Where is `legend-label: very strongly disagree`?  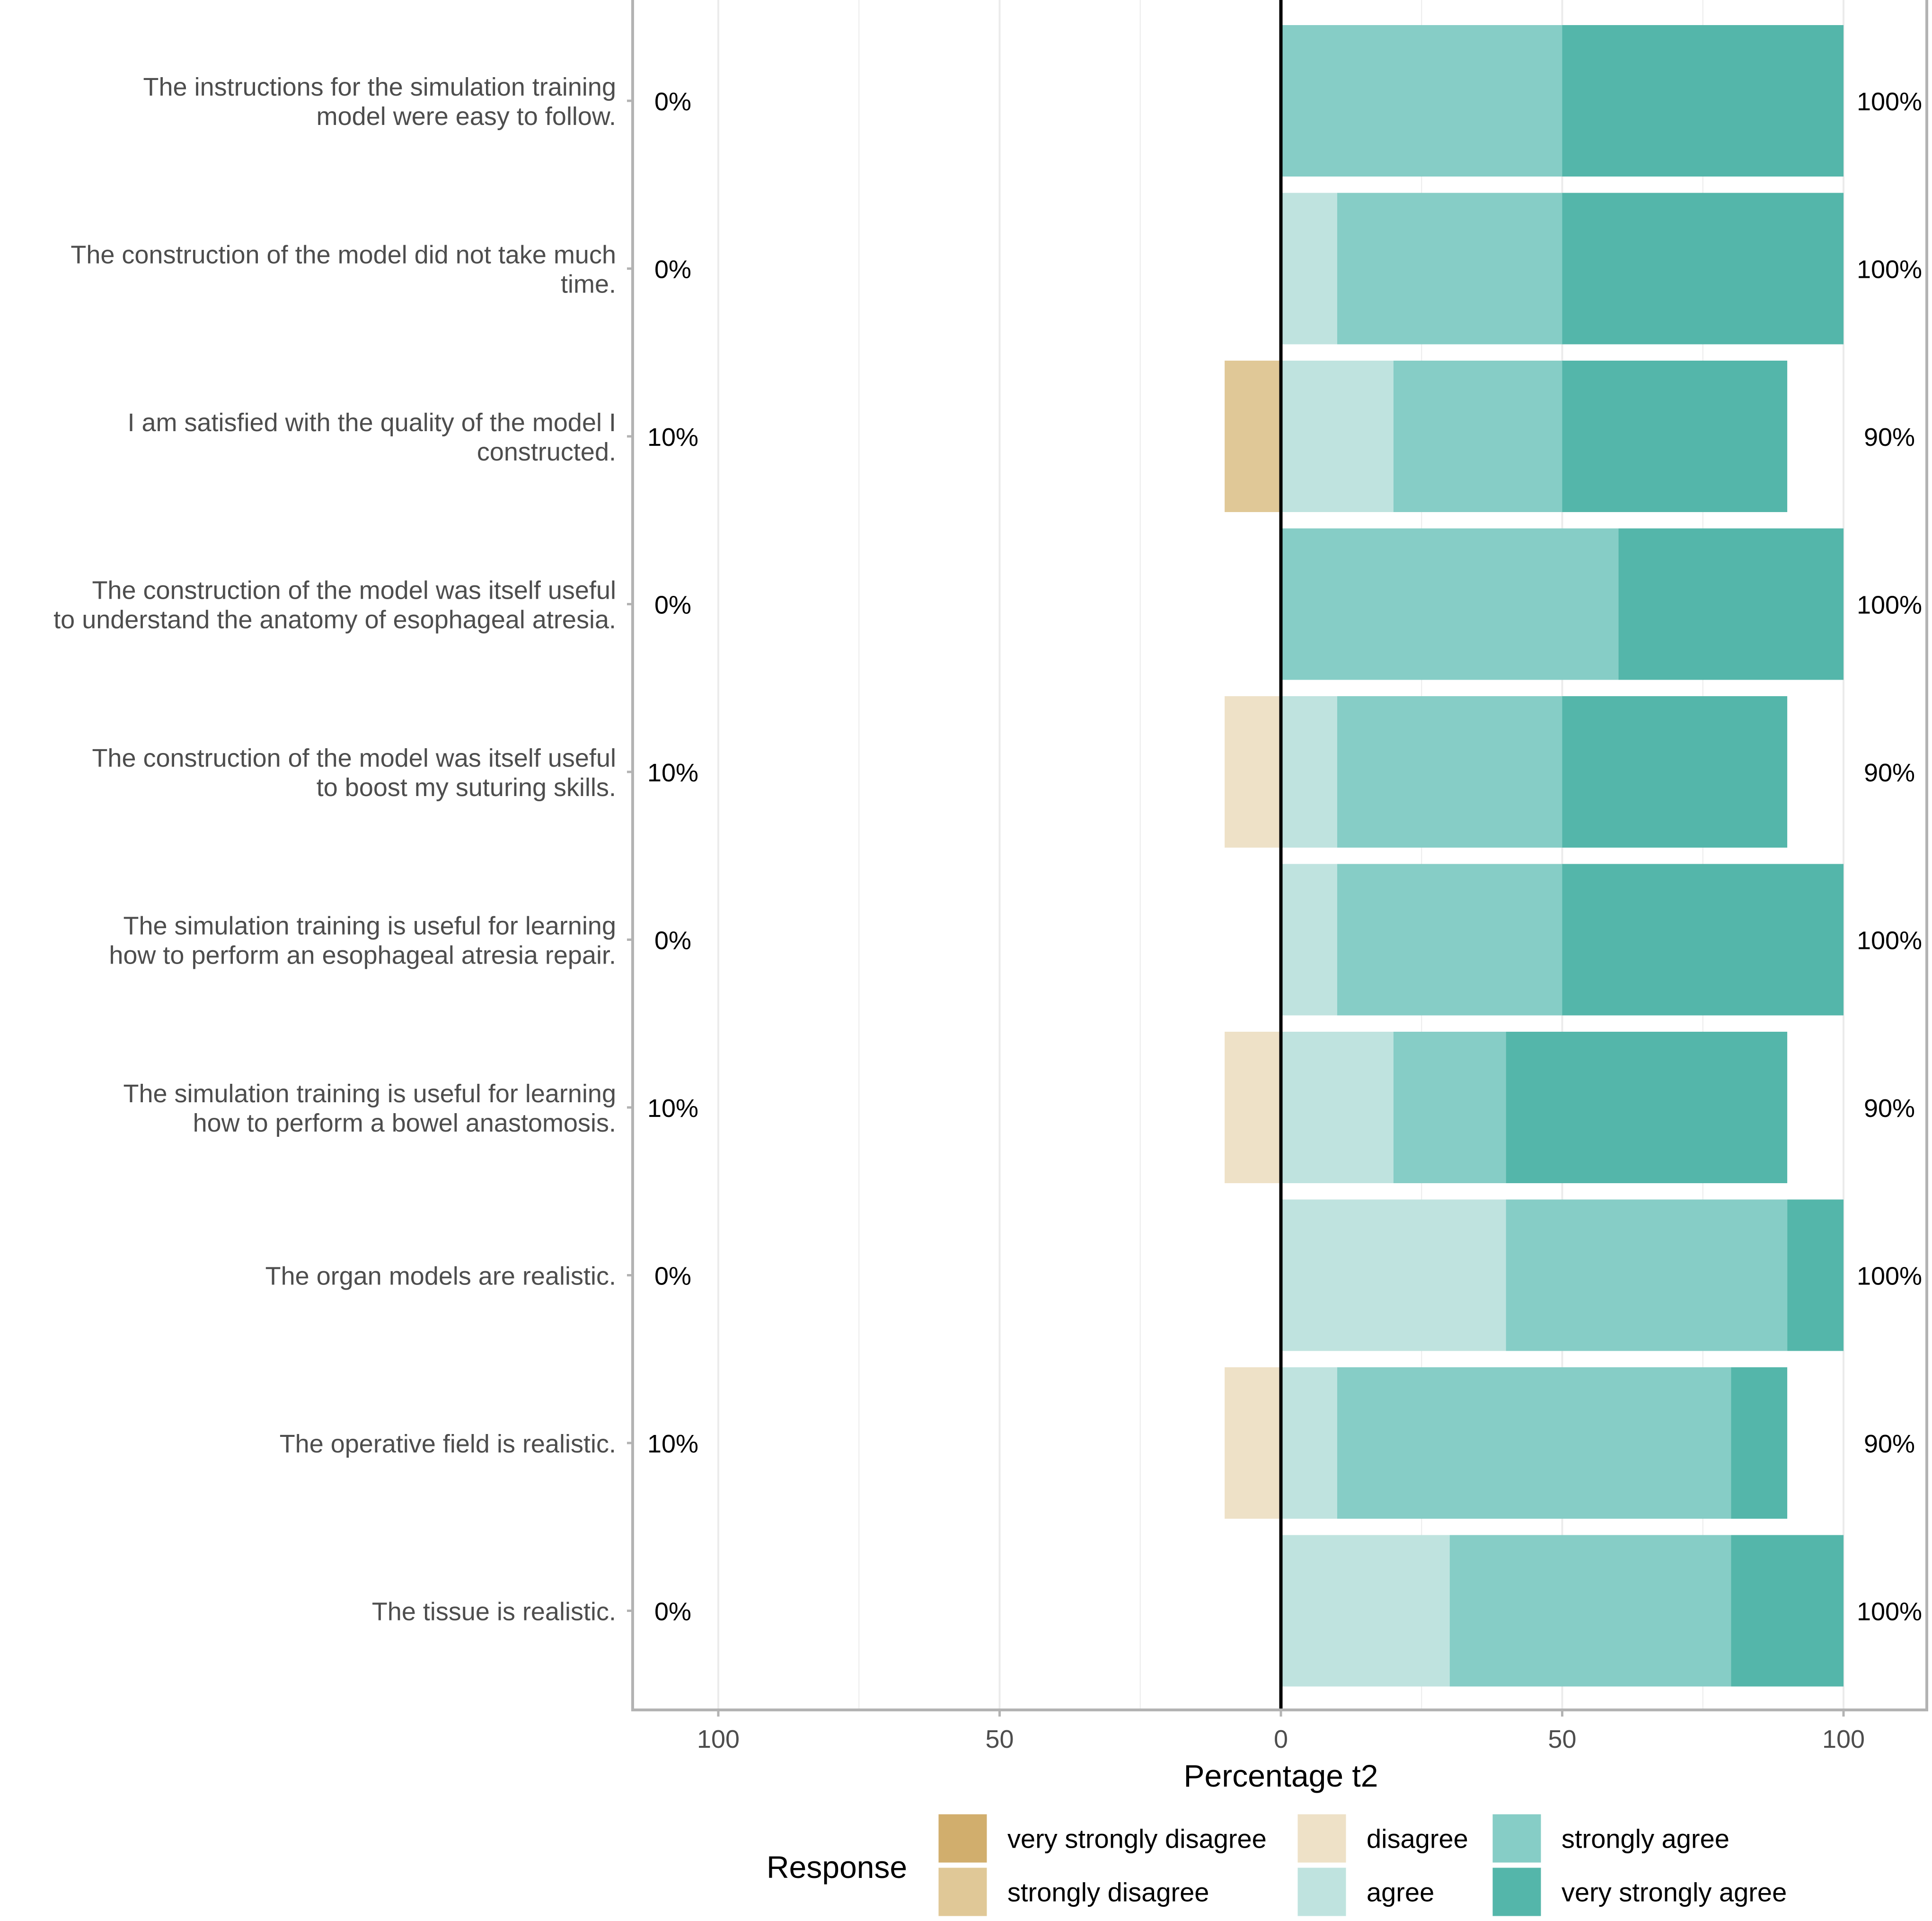 legend-label: very strongly disagree is located at coordinates (1137, 1839).